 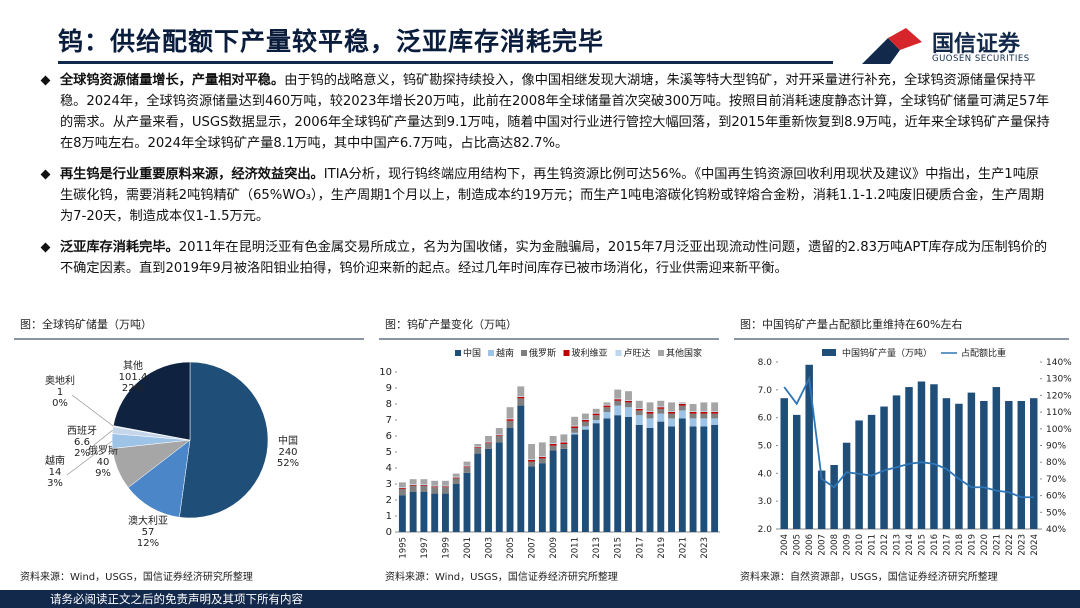 I want to click on pie-share: 52%, so click(x=288, y=463).